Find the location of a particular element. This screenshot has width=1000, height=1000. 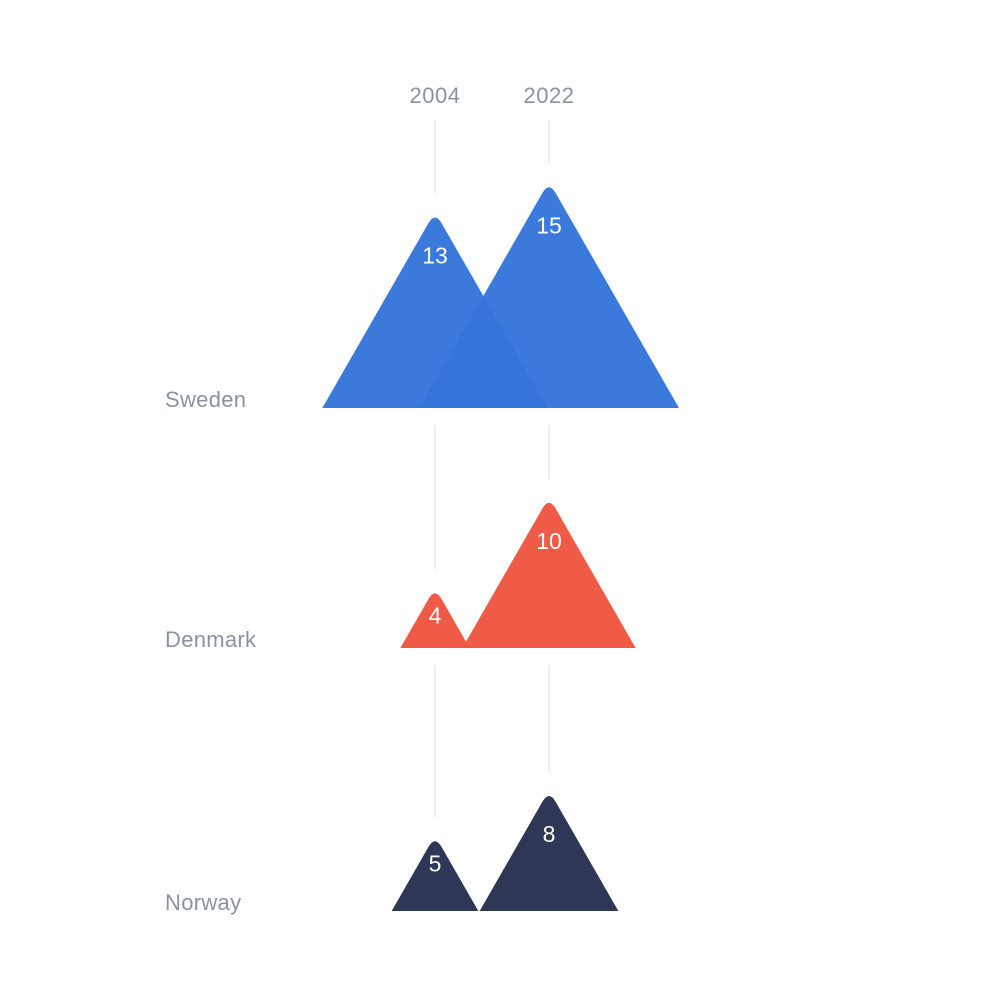

row-denmark: Denmark 4 10 is located at coordinates (400, 577).